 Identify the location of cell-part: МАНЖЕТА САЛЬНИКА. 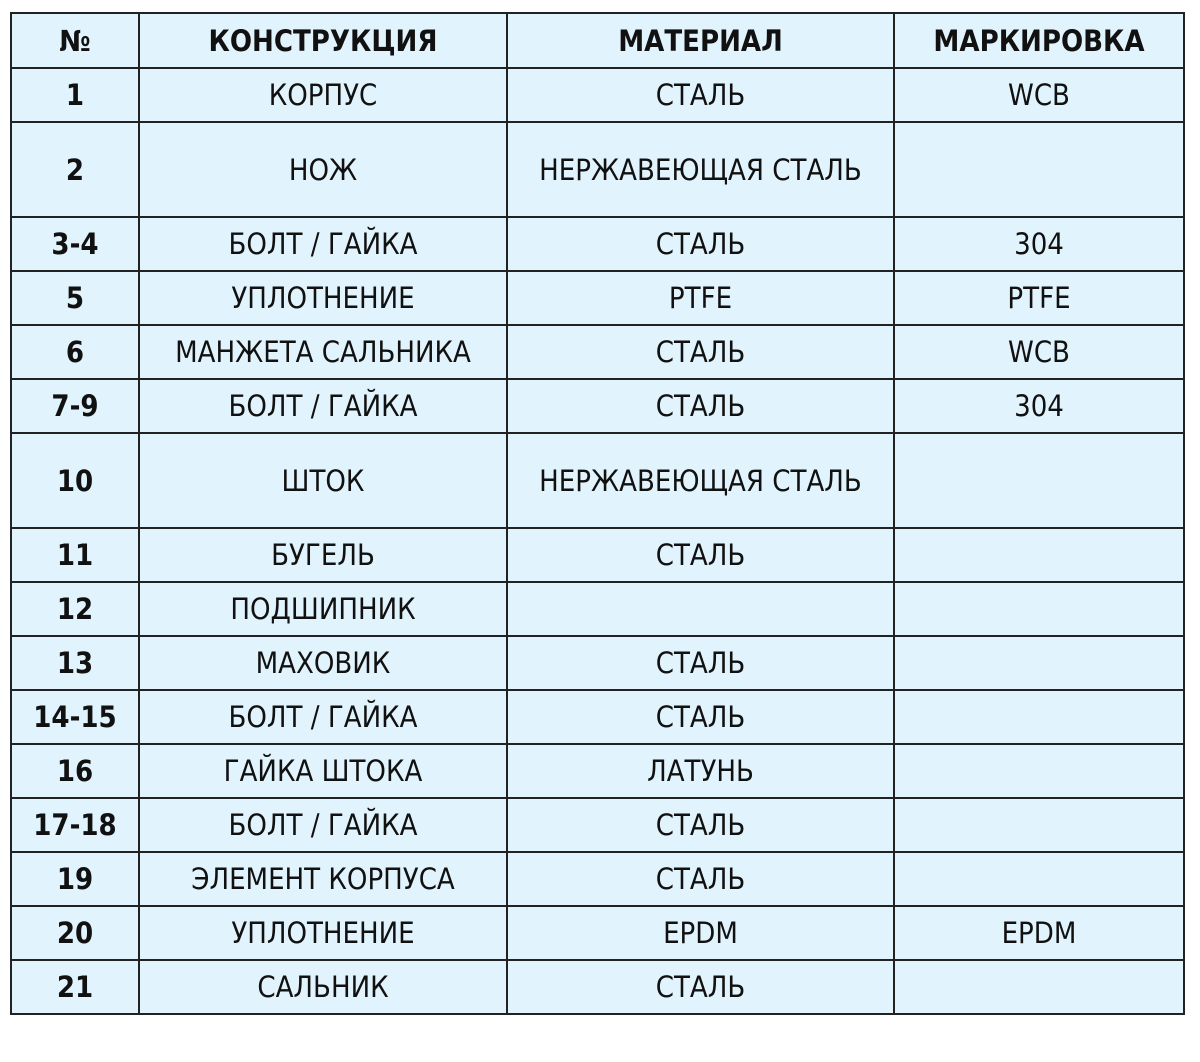
(323, 352).